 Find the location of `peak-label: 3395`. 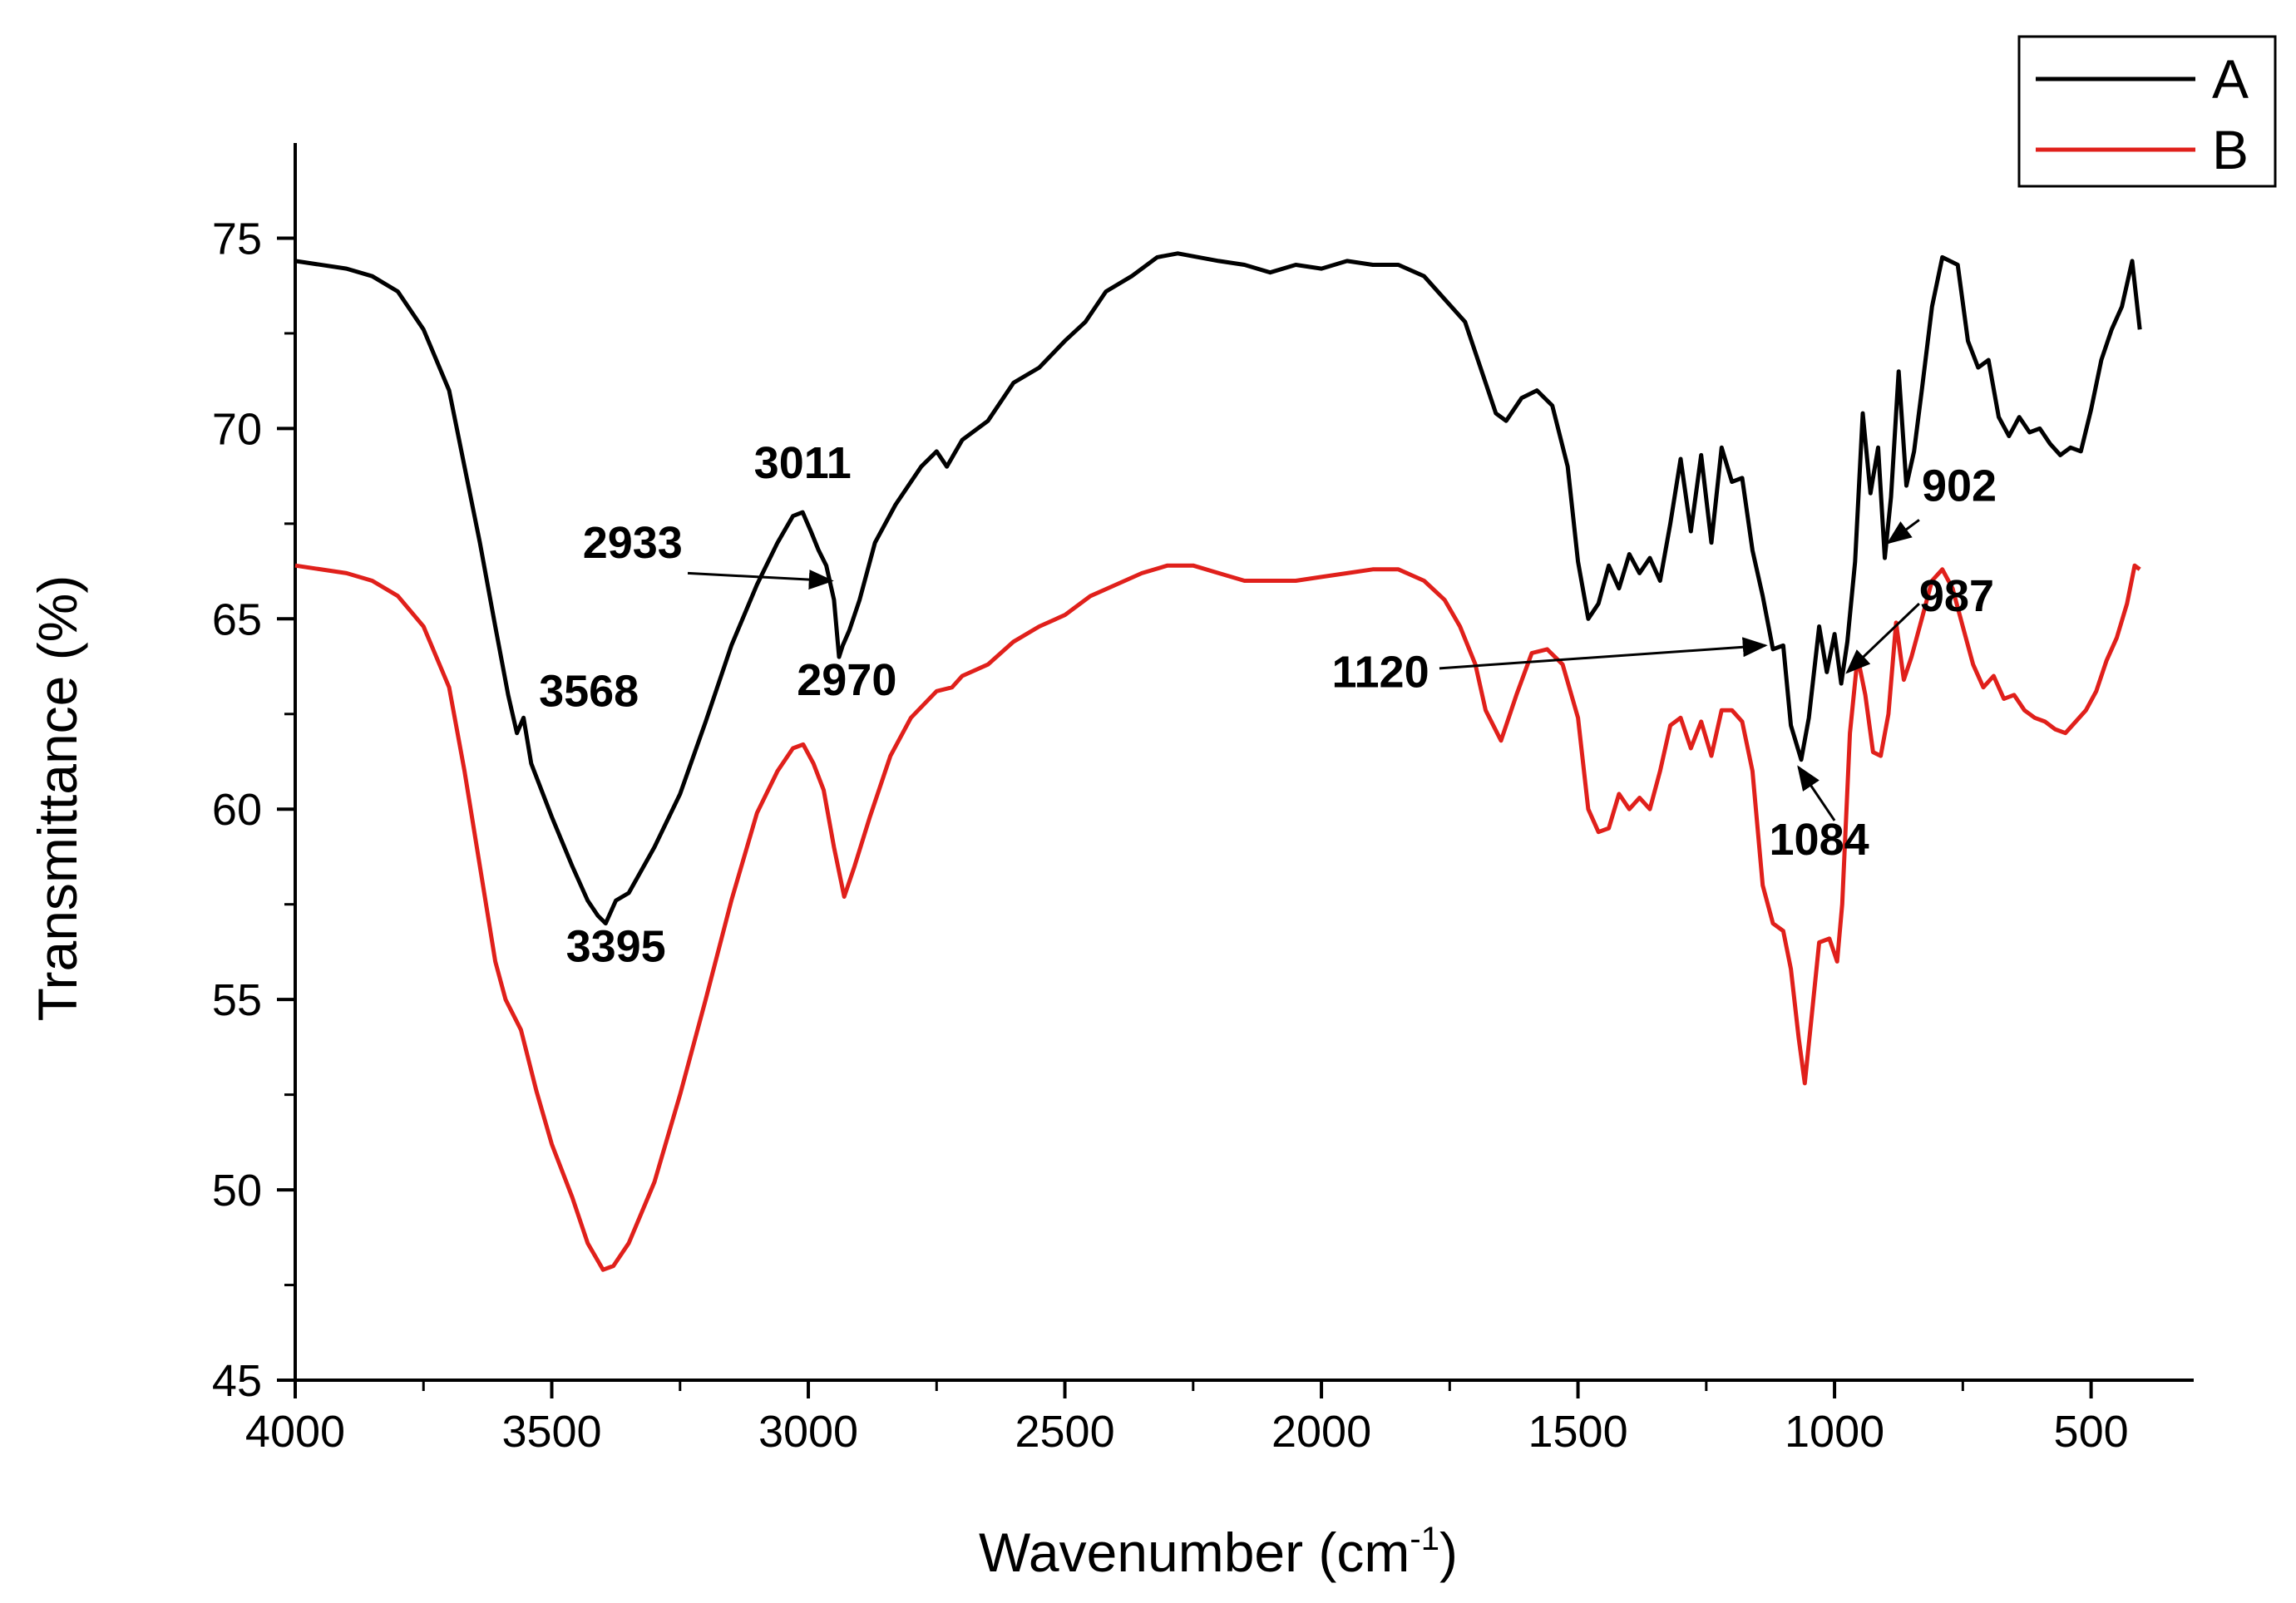

peak-label: 3395 is located at coordinates (616, 946).